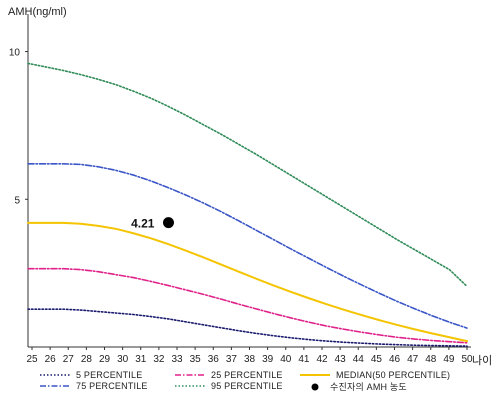 This screenshot has height=400, width=500. Describe the element at coordinates (304, 359) in the screenshot. I see `x-tick-label: 41` at that location.